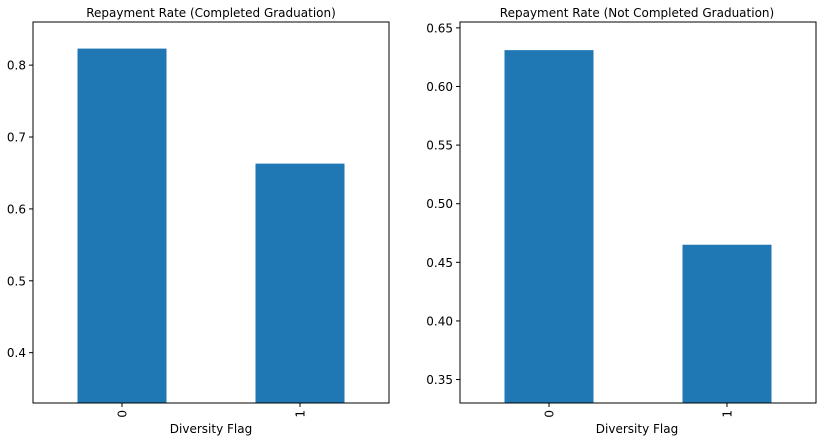 The width and height of the screenshot is (825, 442). What do you see at coordinates (16, 209) in the screenshot?
I see `y-tick-label: 0.6` at bounding box center [16, 209].